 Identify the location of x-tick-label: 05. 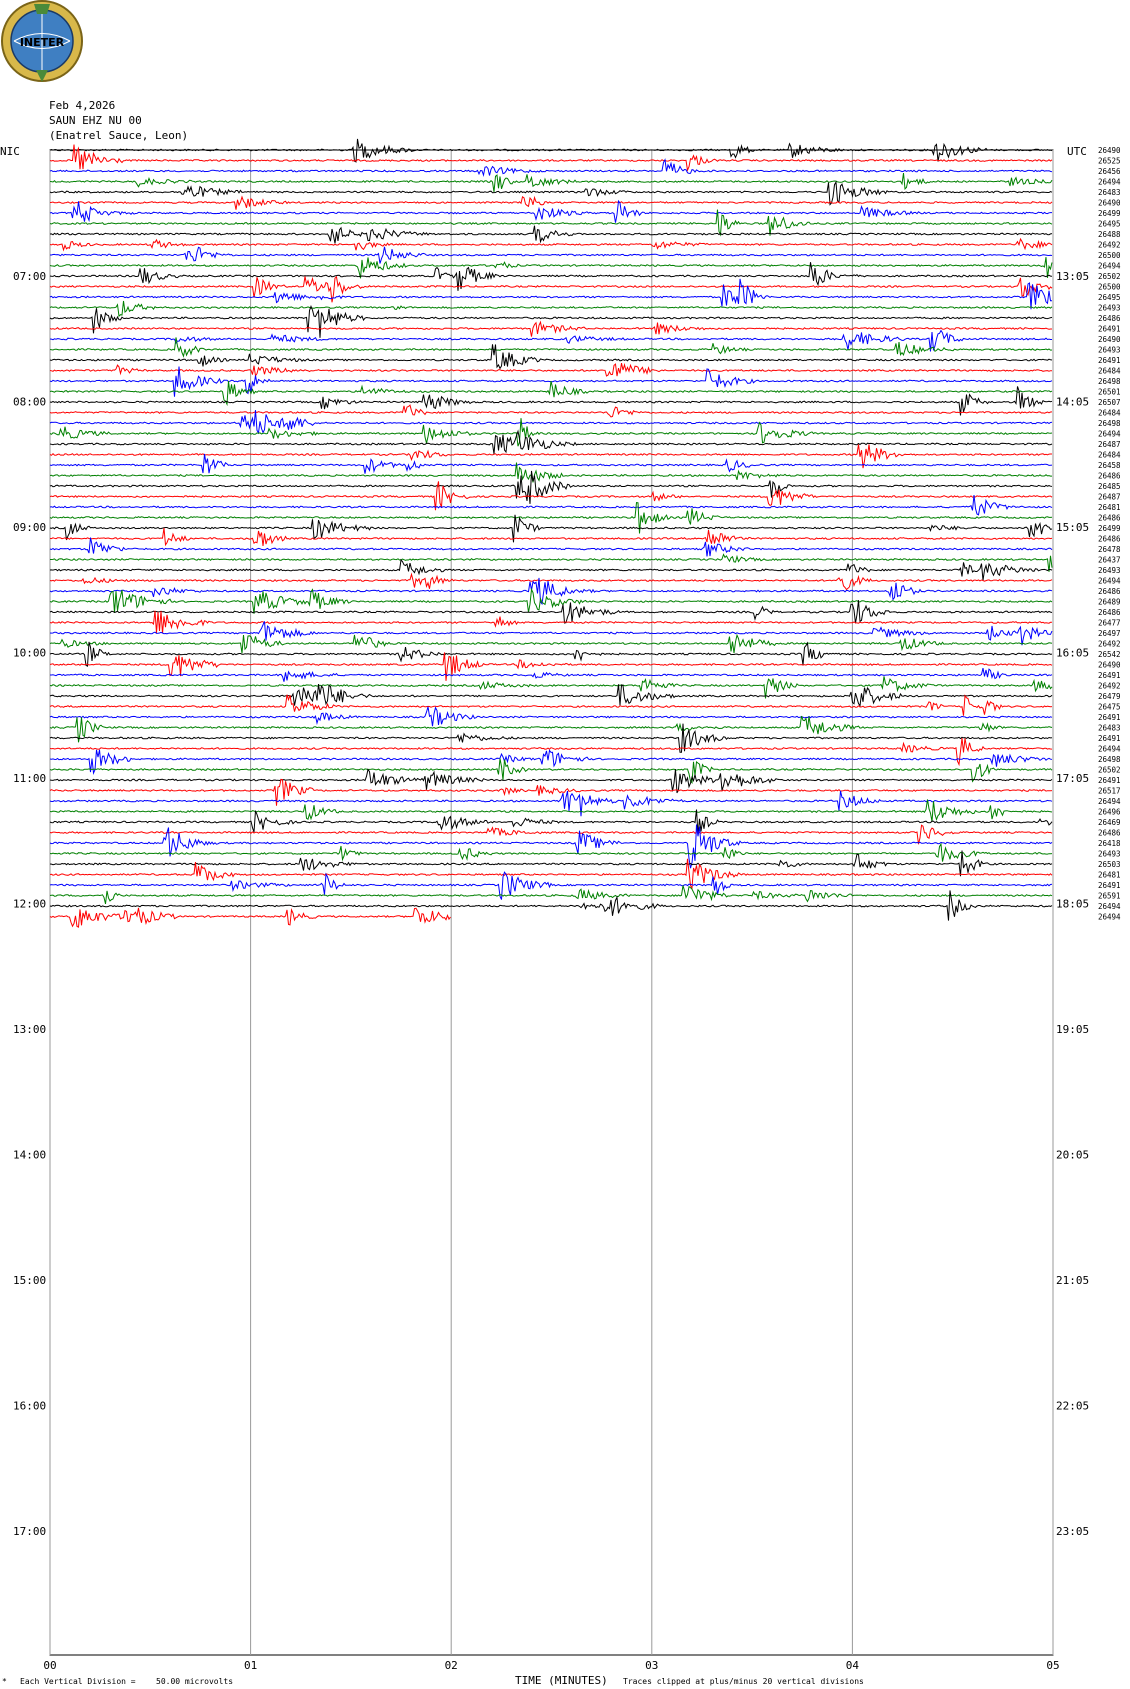
(1052, 1665).